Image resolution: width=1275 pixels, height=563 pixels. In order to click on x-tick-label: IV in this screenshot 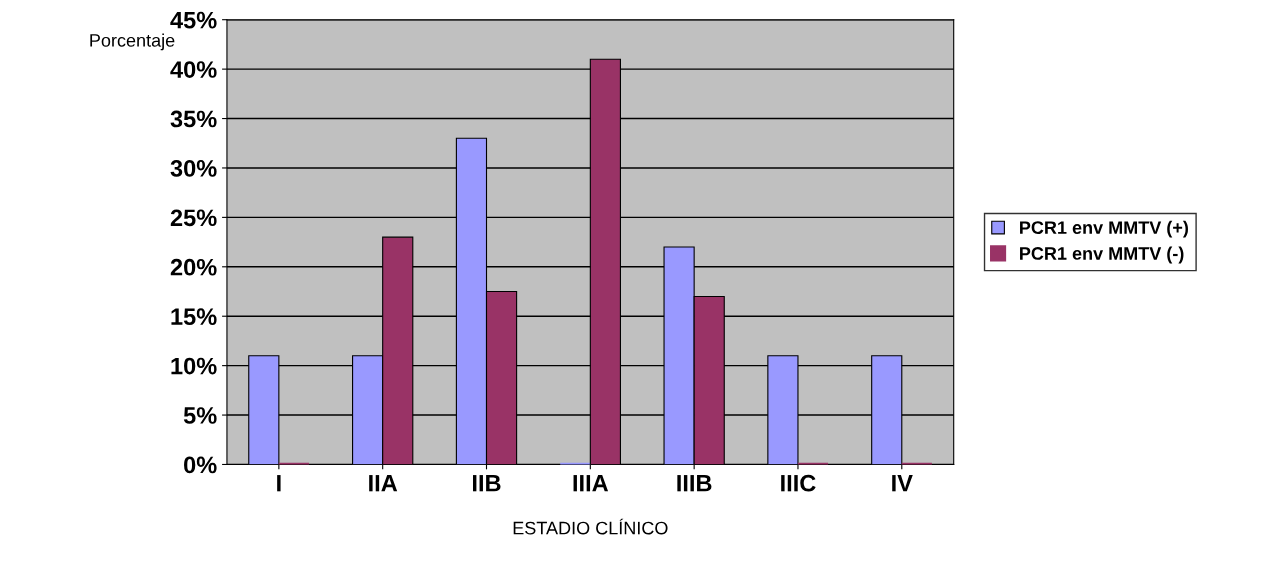, I will do `click(902, 483)`.